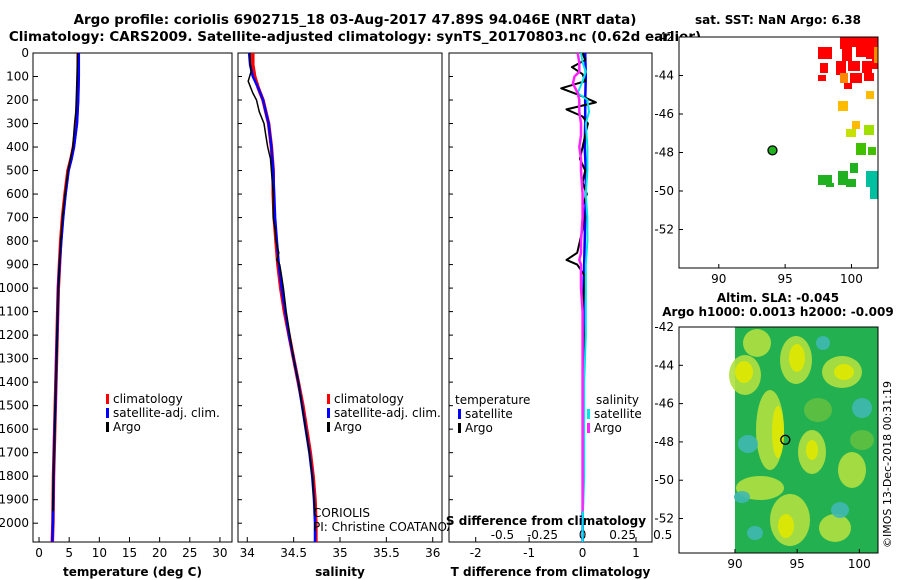 This screenshot has height=580, width=900. Describe the element at coordinates (387, 413) in the screenshot. I see `salinity-legend-1-label: satellite-adj. clim.` at that location.